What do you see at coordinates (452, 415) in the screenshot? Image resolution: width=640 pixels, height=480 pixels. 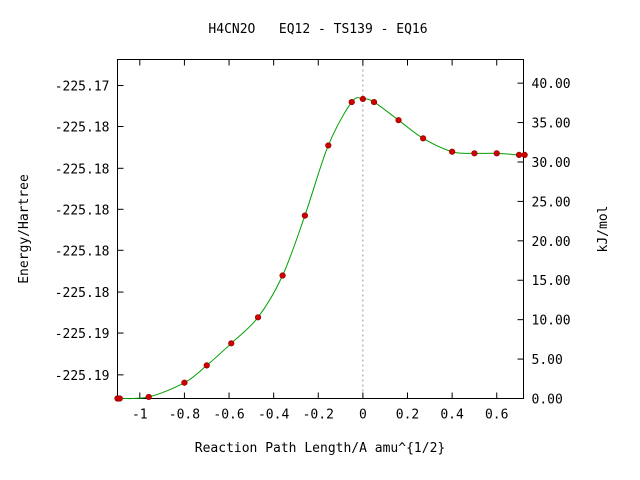 I see `x-tick-label: 0.4` at bounding box center [452, 415].